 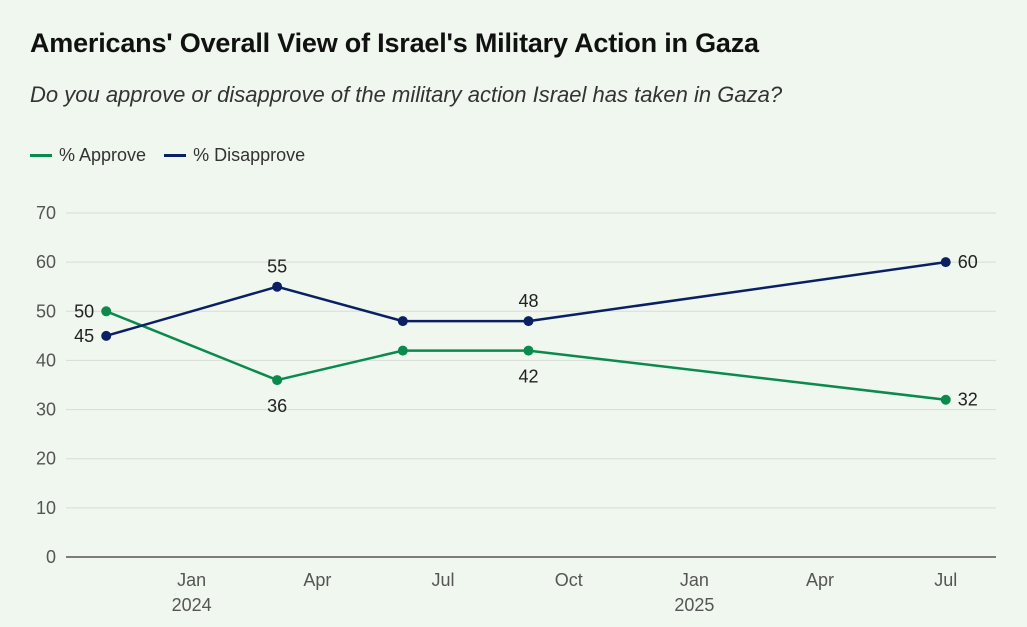 What do you see at coordinates (46, 508) in the screenshot?
I see `y-tick-label-10: 10` at bounding box center [46, 508].